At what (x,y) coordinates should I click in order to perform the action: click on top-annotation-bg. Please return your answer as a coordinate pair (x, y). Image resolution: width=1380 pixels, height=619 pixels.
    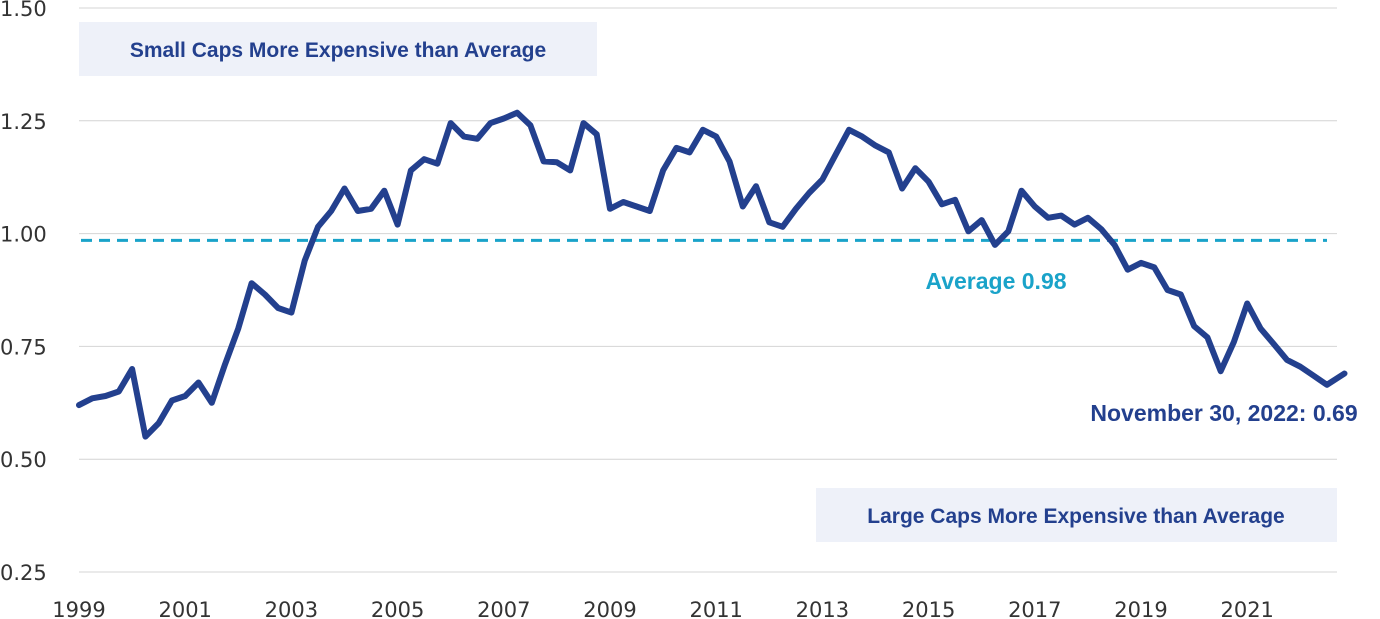
    Looking at the image, I should click on (338, 49).